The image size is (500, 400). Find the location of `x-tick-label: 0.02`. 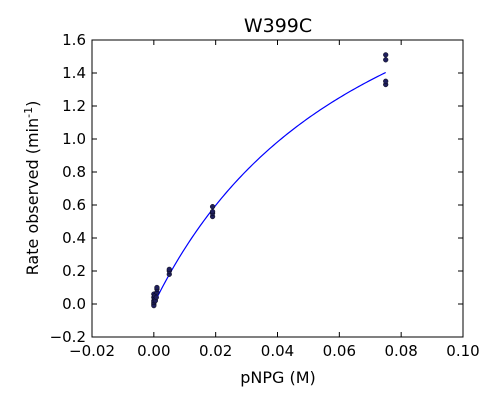

x-tick-label: 0.02 is located at coordinates (215, 351).